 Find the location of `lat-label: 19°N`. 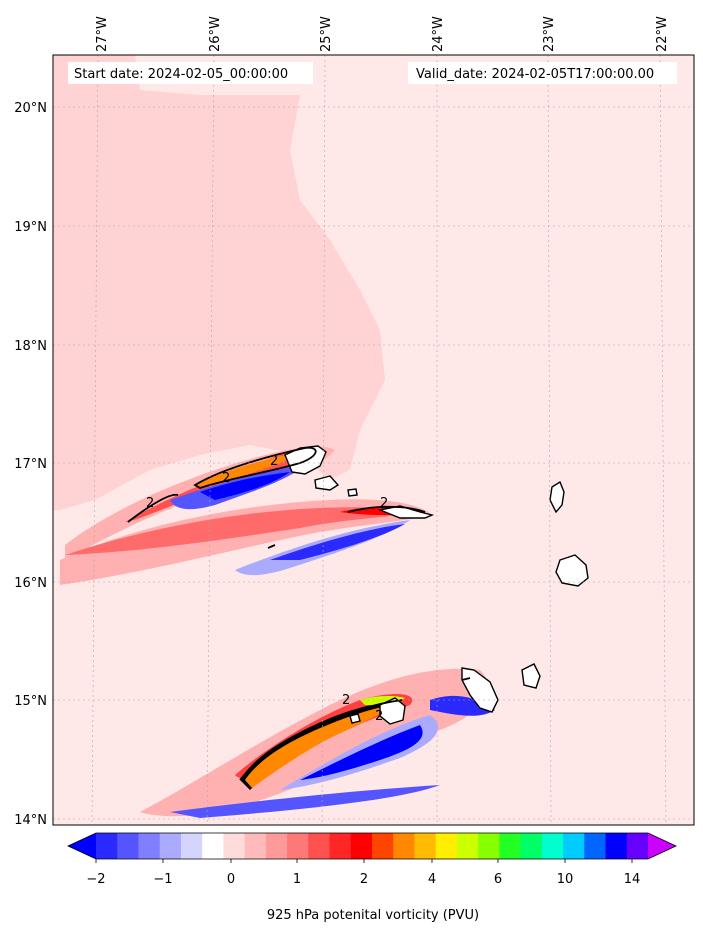

lat-label: 19°N is located at coordinates (30, 227).